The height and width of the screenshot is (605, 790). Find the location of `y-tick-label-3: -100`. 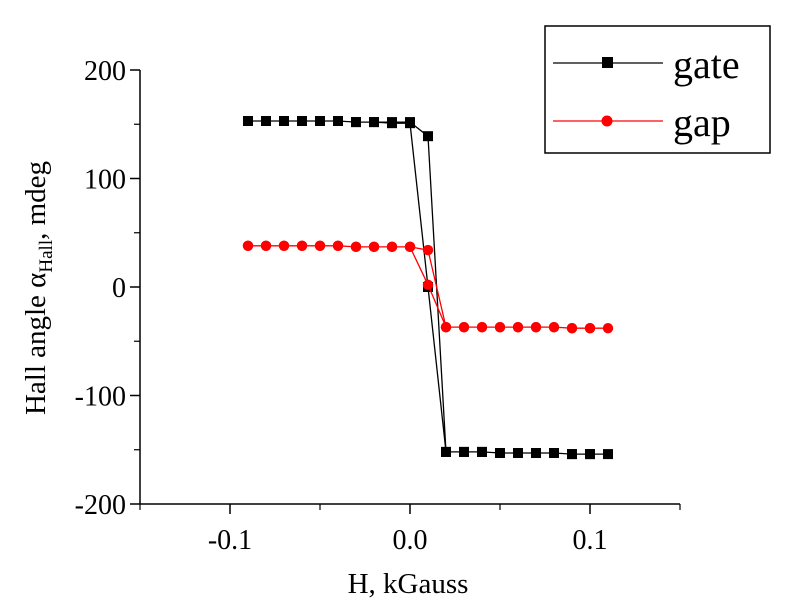

y-tick-label-3: -100 is located at coordinates (100, 397).